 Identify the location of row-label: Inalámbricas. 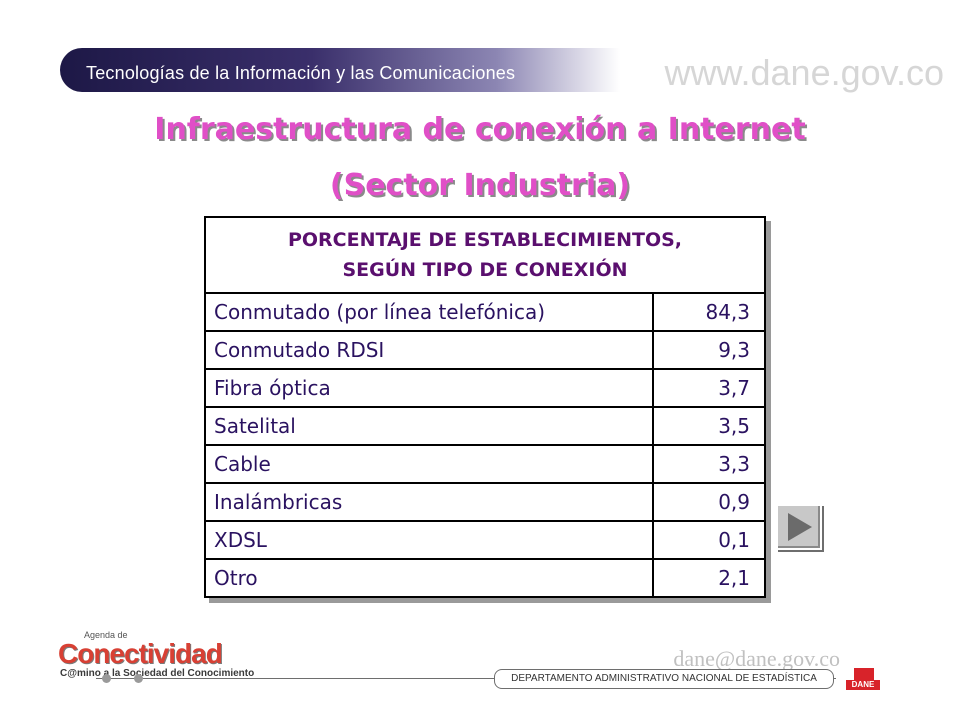
(429, 502).